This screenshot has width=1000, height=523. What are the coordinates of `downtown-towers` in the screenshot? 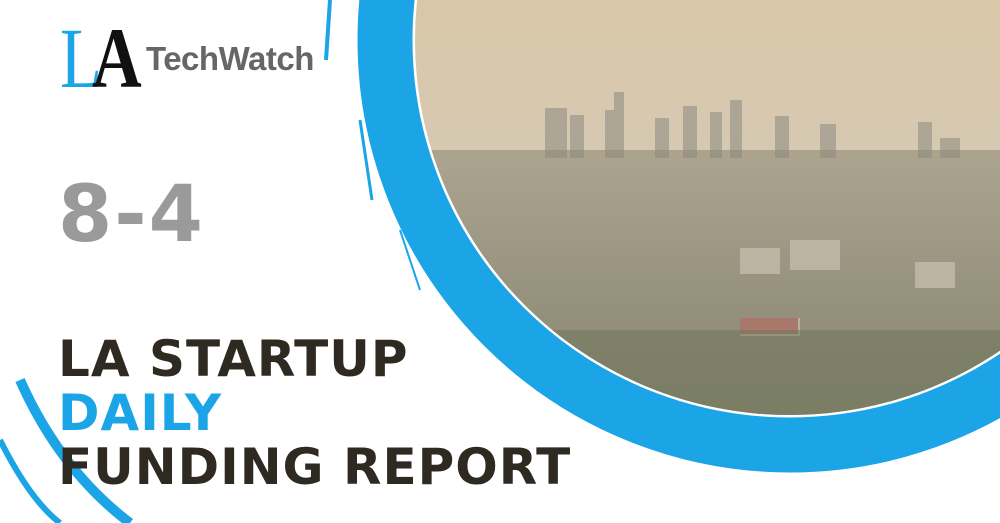 It's located at (752, 125).